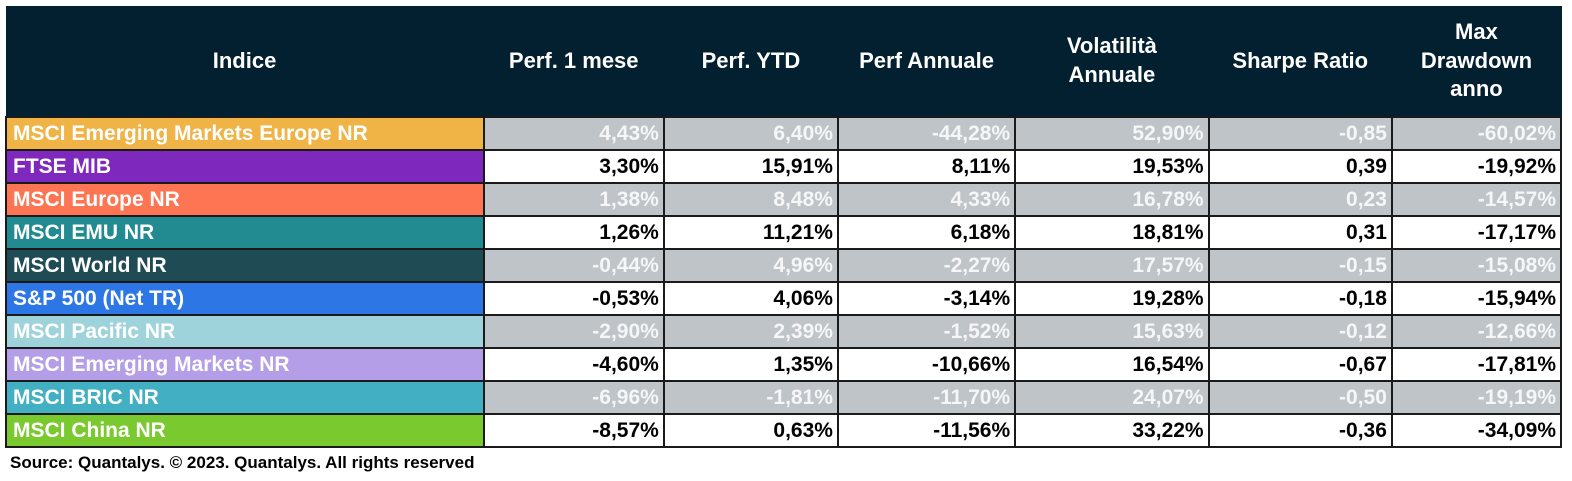 Image resolution: width=1572 pixels, height=481 pixels. I want to click on row-index-name: MSCI EMU NR, so click(245, 232).